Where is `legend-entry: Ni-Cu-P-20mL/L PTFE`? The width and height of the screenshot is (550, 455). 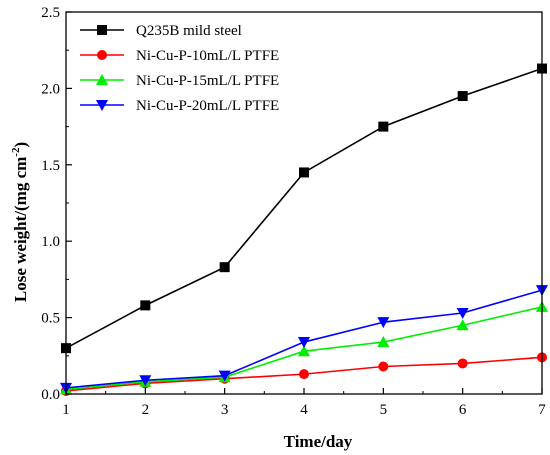
legend-entry: Ni-Cu-P-20mL/L PTFE is located at coordinates (179, 106).